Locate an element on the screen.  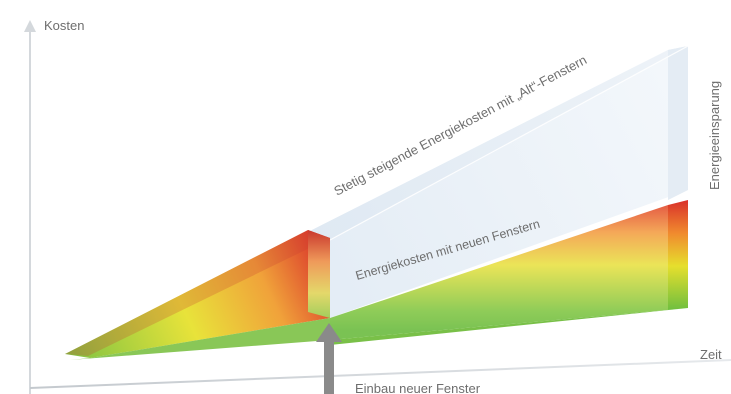
savings-label: Energieeinsparung is located at coordinates (714, 135).